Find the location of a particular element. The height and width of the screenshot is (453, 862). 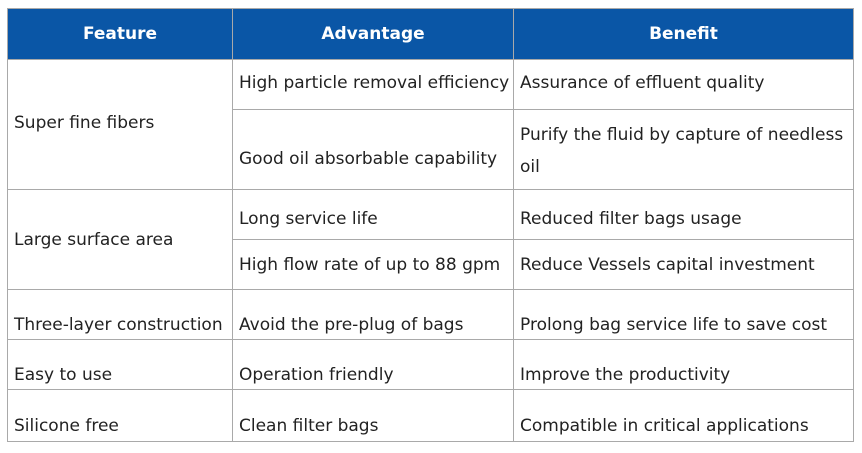

feature-cell: Three-layer construction is located at coordinates (120, 314).